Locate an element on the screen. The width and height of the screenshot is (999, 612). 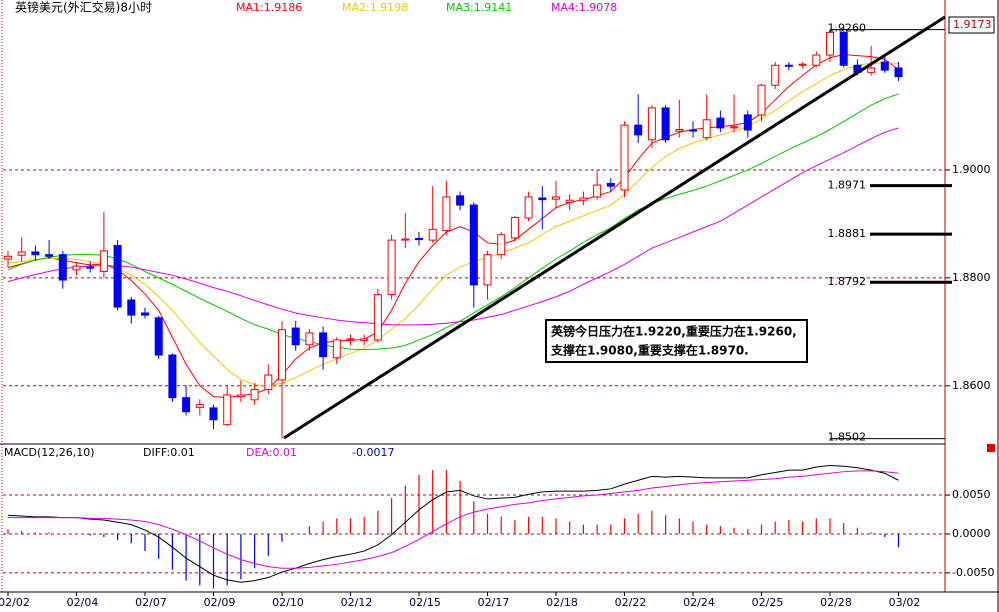
y-tick-label: 0.0050 is located at coordinates (971, 494).